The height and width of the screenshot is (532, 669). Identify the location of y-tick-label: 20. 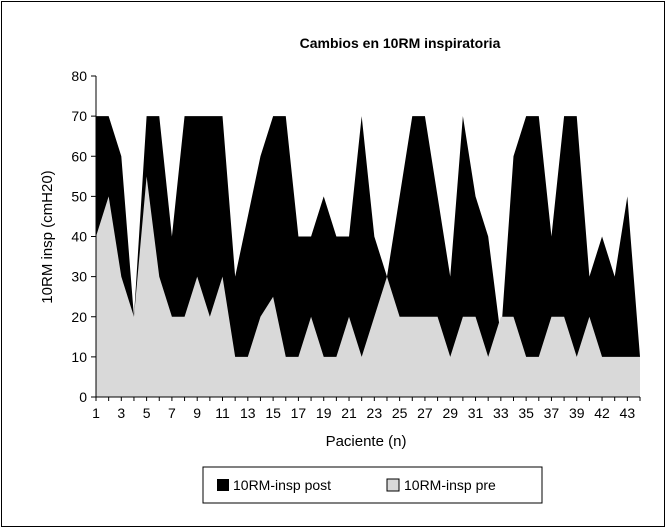
(79, 317).